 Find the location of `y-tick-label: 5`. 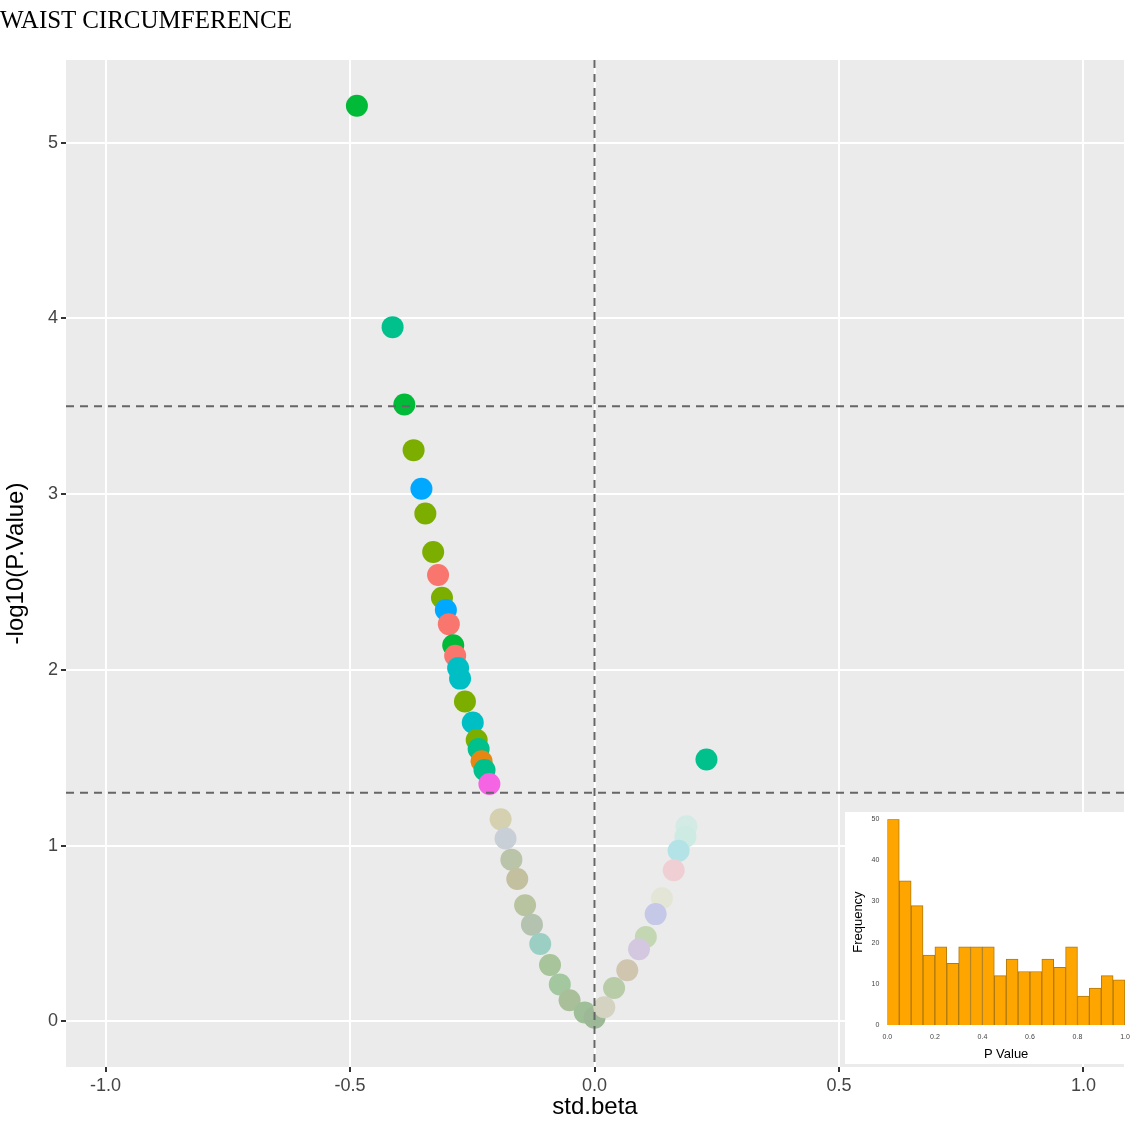

y-tick-label: 5 is located at coordinates (52, 141).